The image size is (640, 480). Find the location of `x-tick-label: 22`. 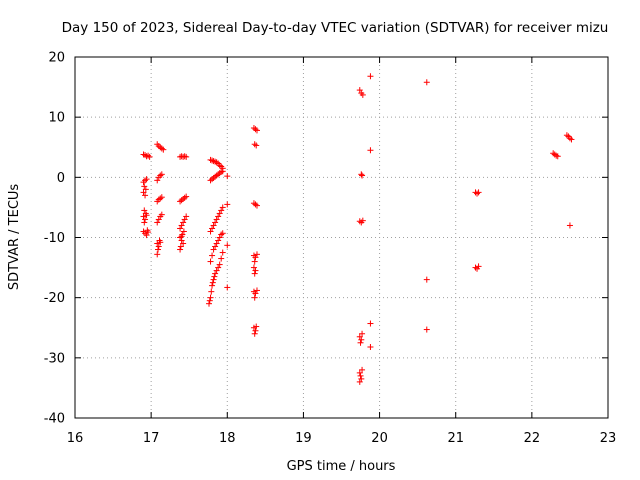

x-tick-label: 22 is located at coordinates (532, 438).